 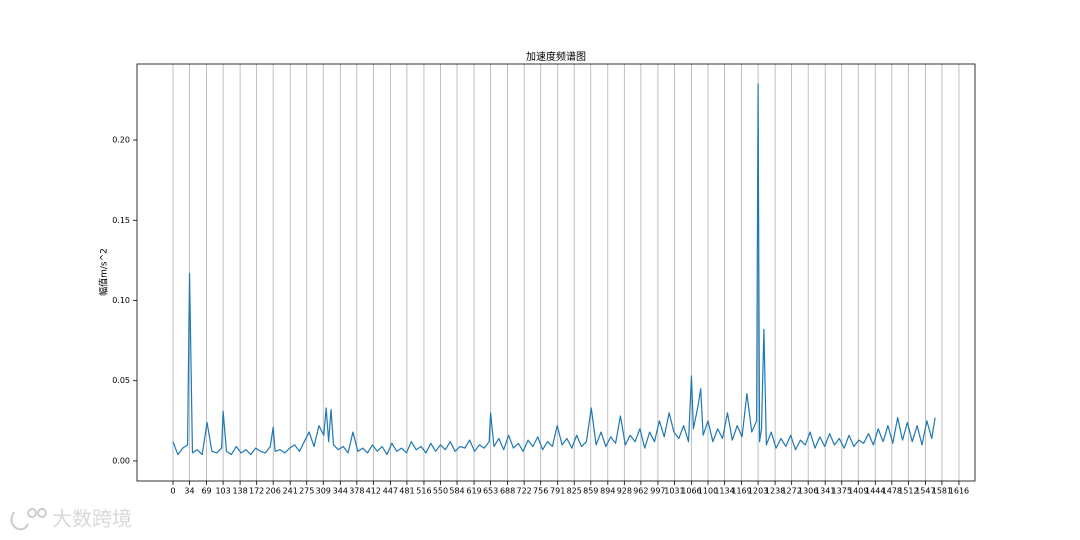 What do you see at coordinates (423, 491) in the screenshot?
I see `x-tick-label: 516` at bounding box center [423, 491].